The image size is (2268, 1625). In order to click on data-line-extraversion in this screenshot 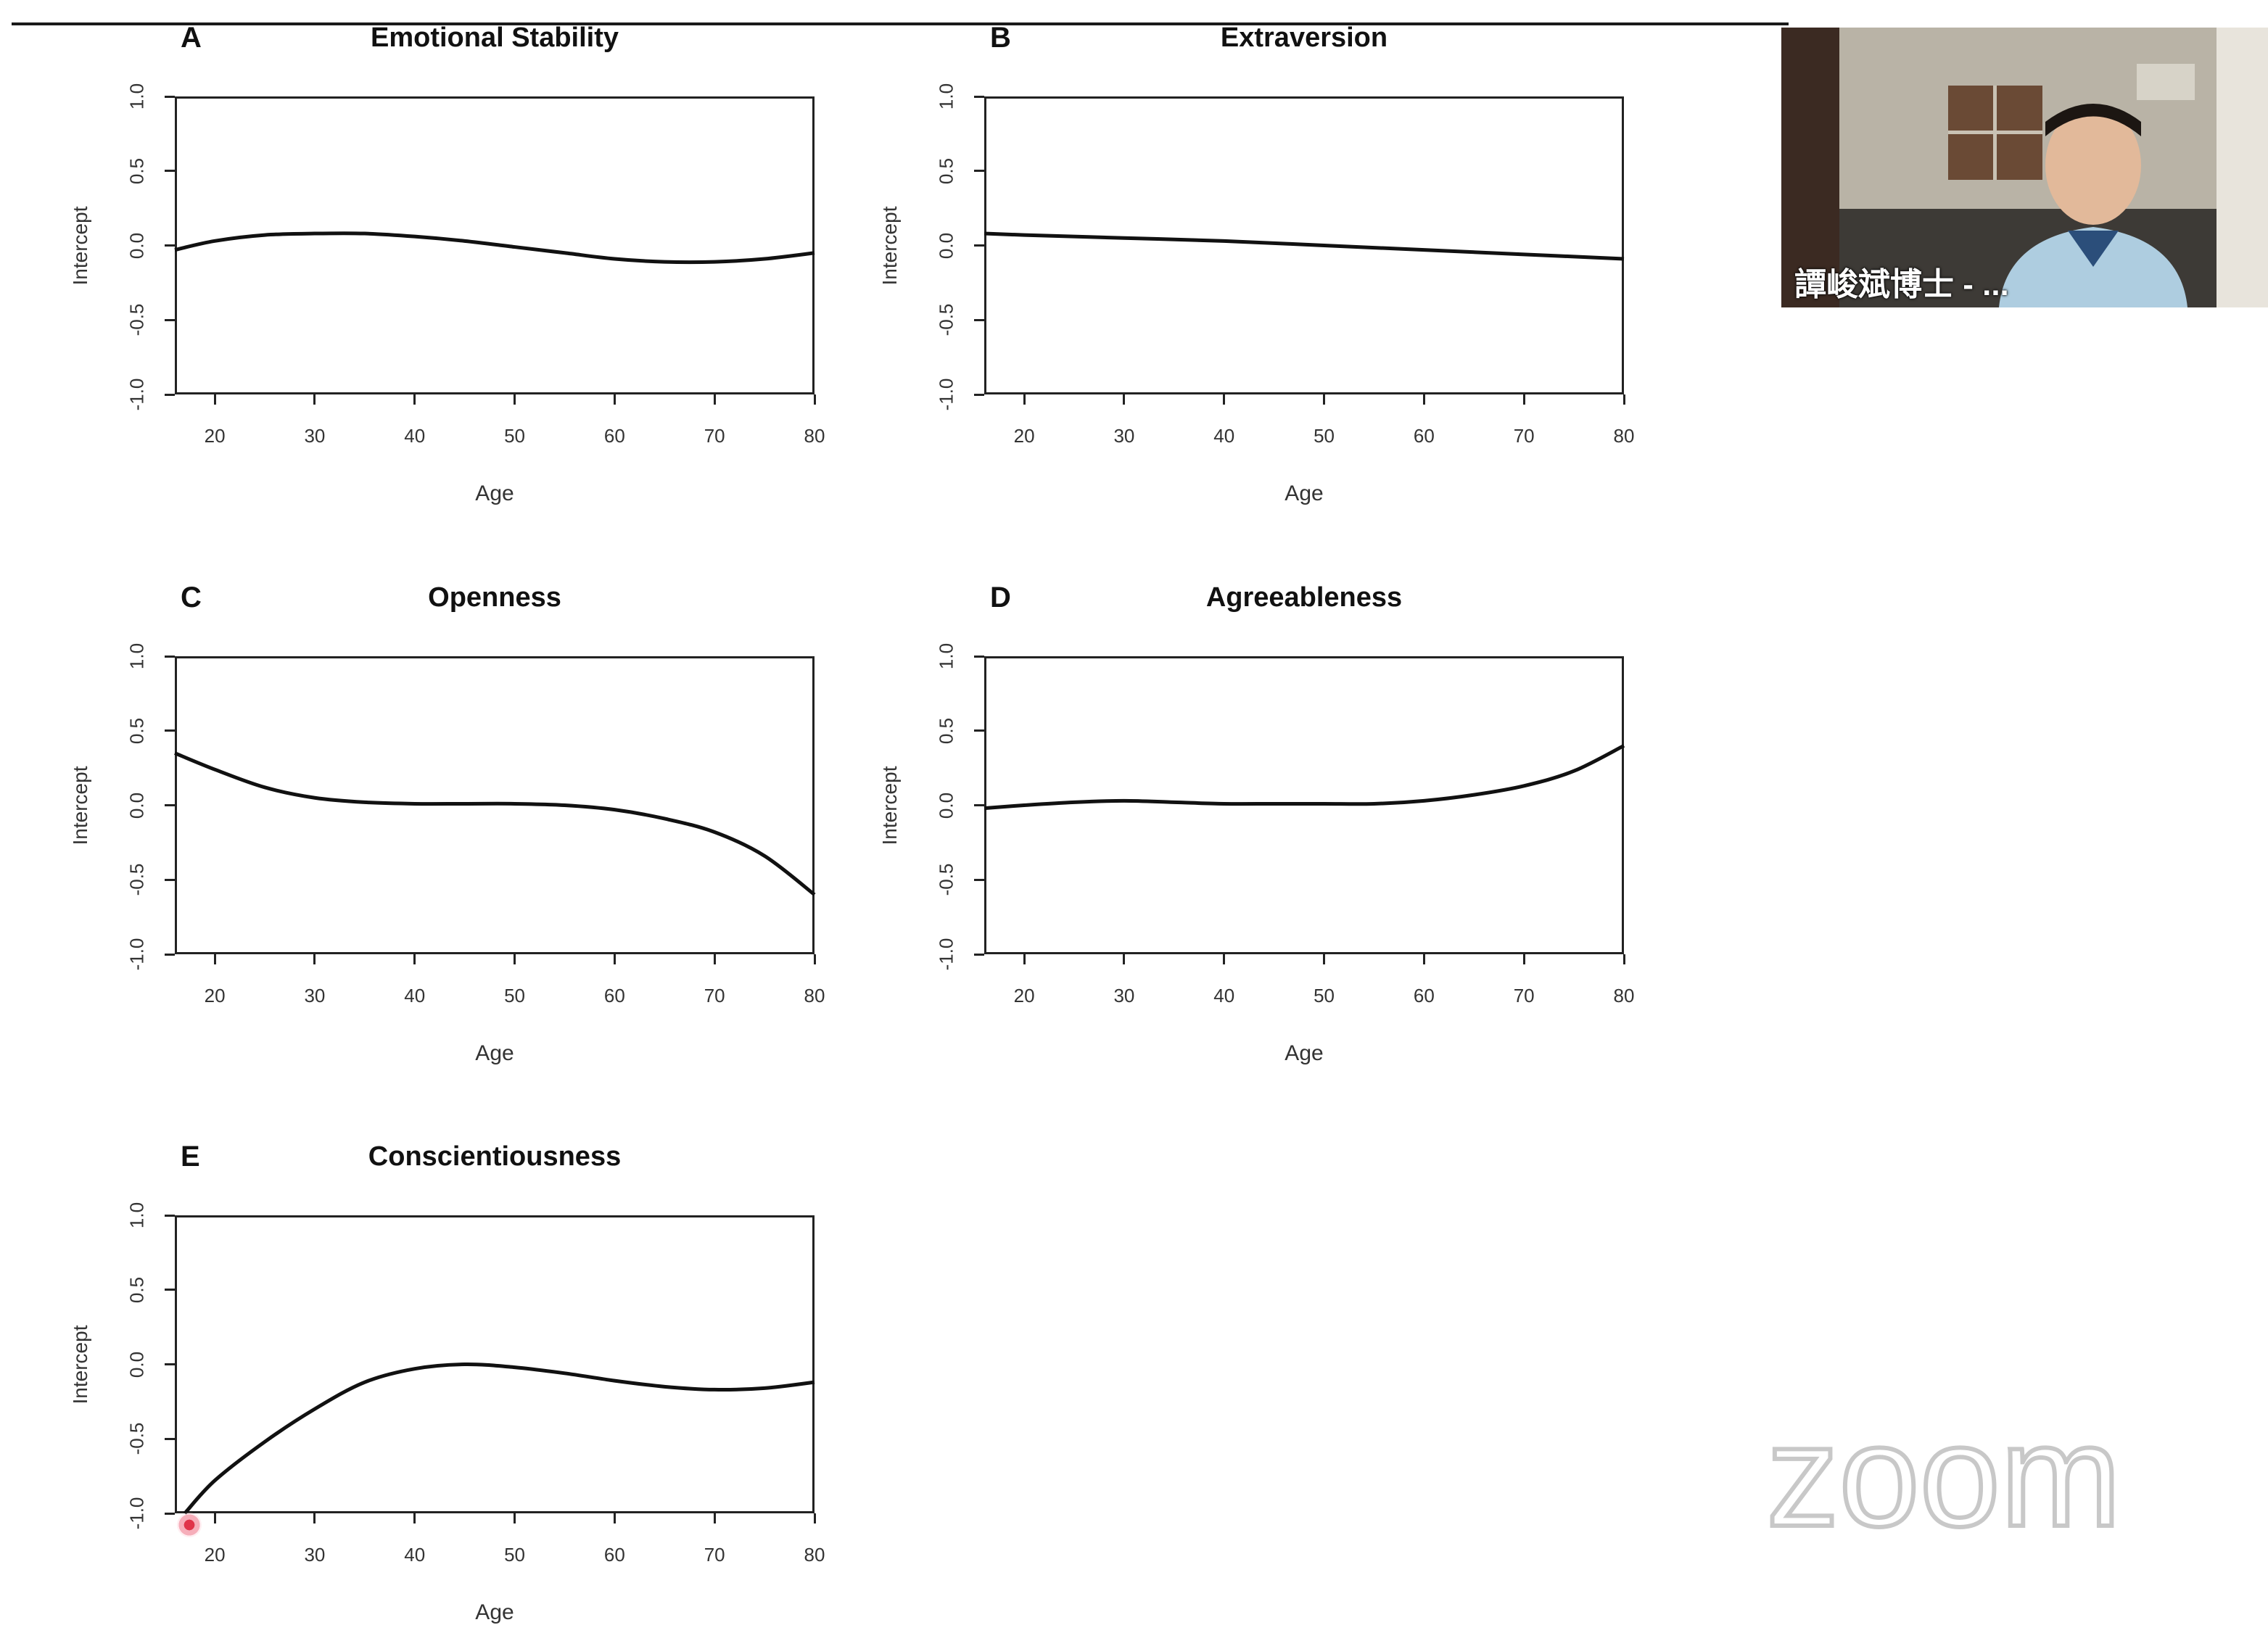, I will do `click(1304, 246)`.